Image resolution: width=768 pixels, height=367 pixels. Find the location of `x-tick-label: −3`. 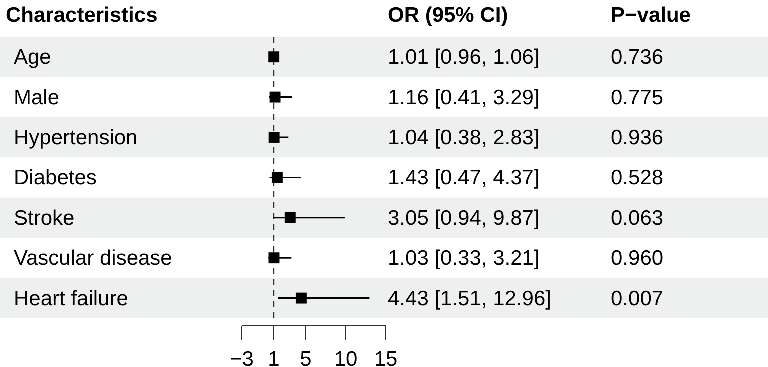

x-tick-label: −3 is located at coordinates (242, 357).